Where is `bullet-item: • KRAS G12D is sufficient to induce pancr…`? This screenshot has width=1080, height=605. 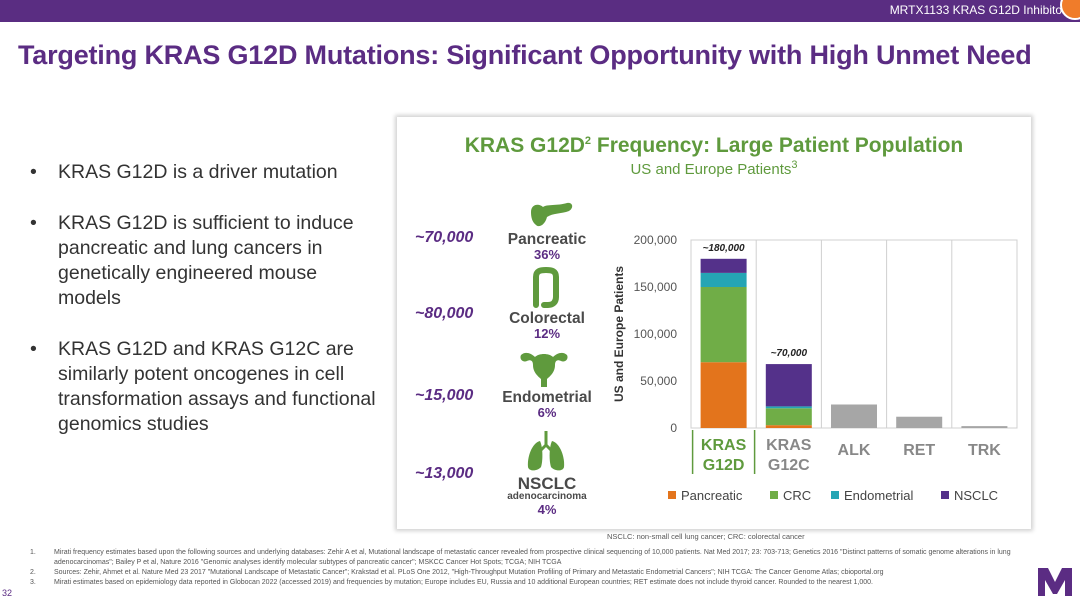
bullet-item: • KRAS G12D is sufficient to induce pancr… is located at coordinates (192, 260).